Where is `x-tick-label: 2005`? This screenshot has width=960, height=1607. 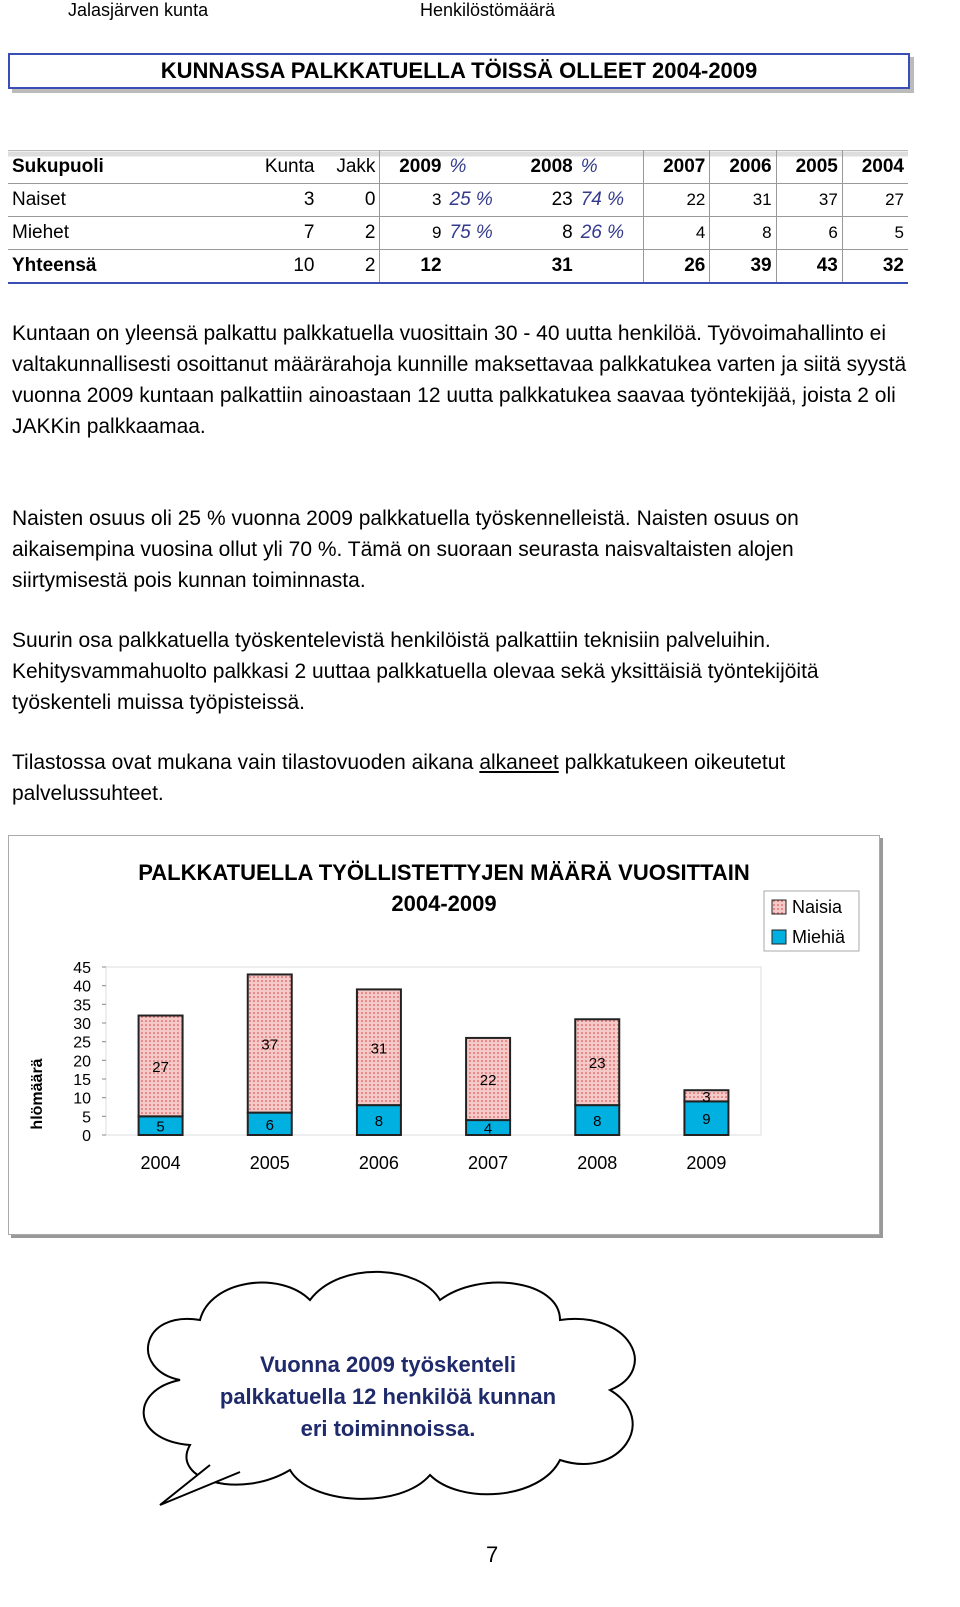 x-tick-label: 2005 is located at coordinates (270, 1163).